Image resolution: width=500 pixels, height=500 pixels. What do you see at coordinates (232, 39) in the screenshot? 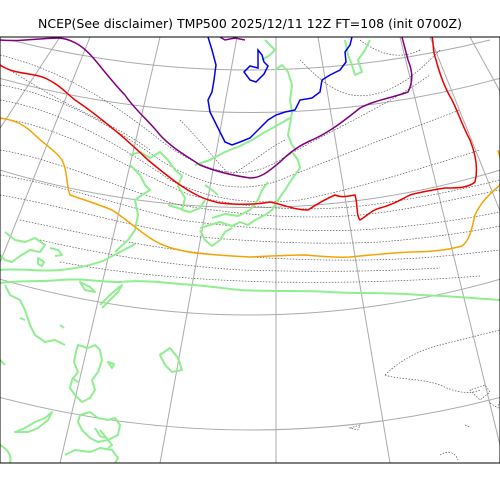
I see `isotherm-purple-top` at bounding box center [232, 39].